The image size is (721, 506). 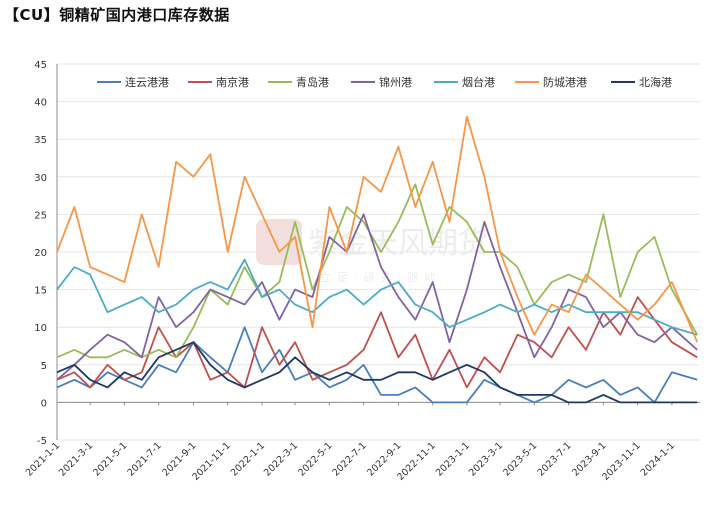 What do you see at coordinates (565, 82) in the screenshot?
I see `legend-label: 防城港港` at bounding box center [565, 82].